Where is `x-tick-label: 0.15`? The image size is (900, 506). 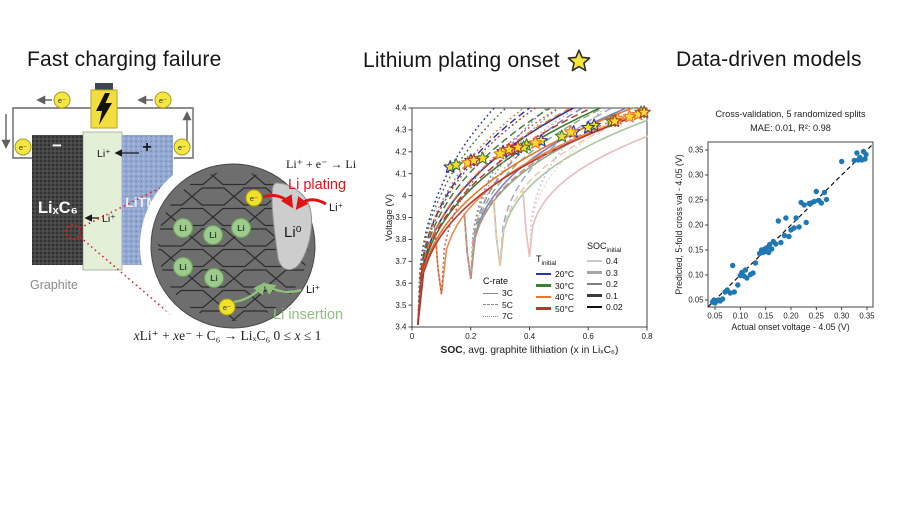
x-tick-label: 0.15 is located at coordinates (766, 316).